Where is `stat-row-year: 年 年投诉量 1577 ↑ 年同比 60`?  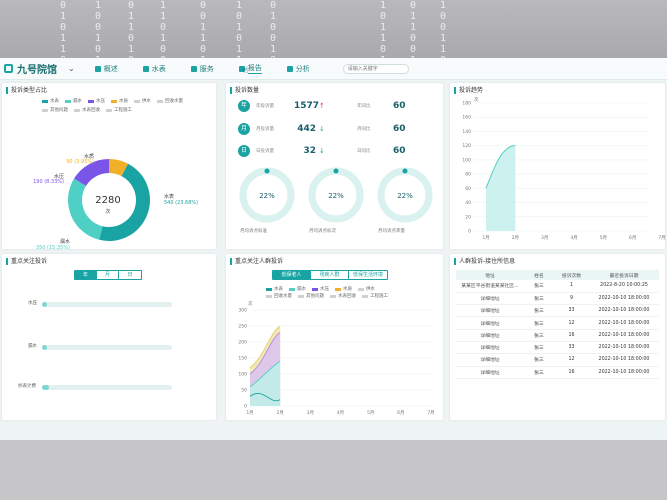
stat-row-year: 年 年投诉量 1577 ↑ 年同比 60 is located at coordinates (322, 106).